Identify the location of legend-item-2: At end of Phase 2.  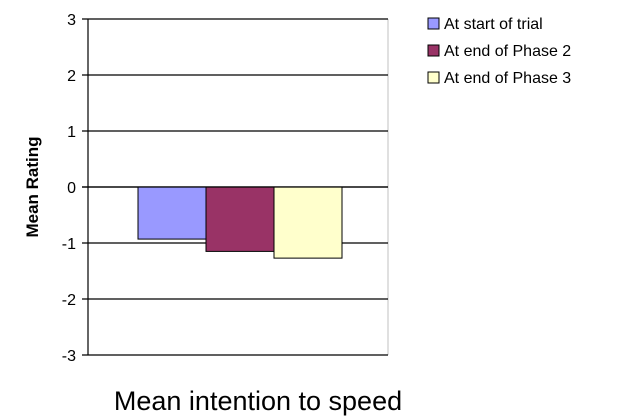
(499, 51).